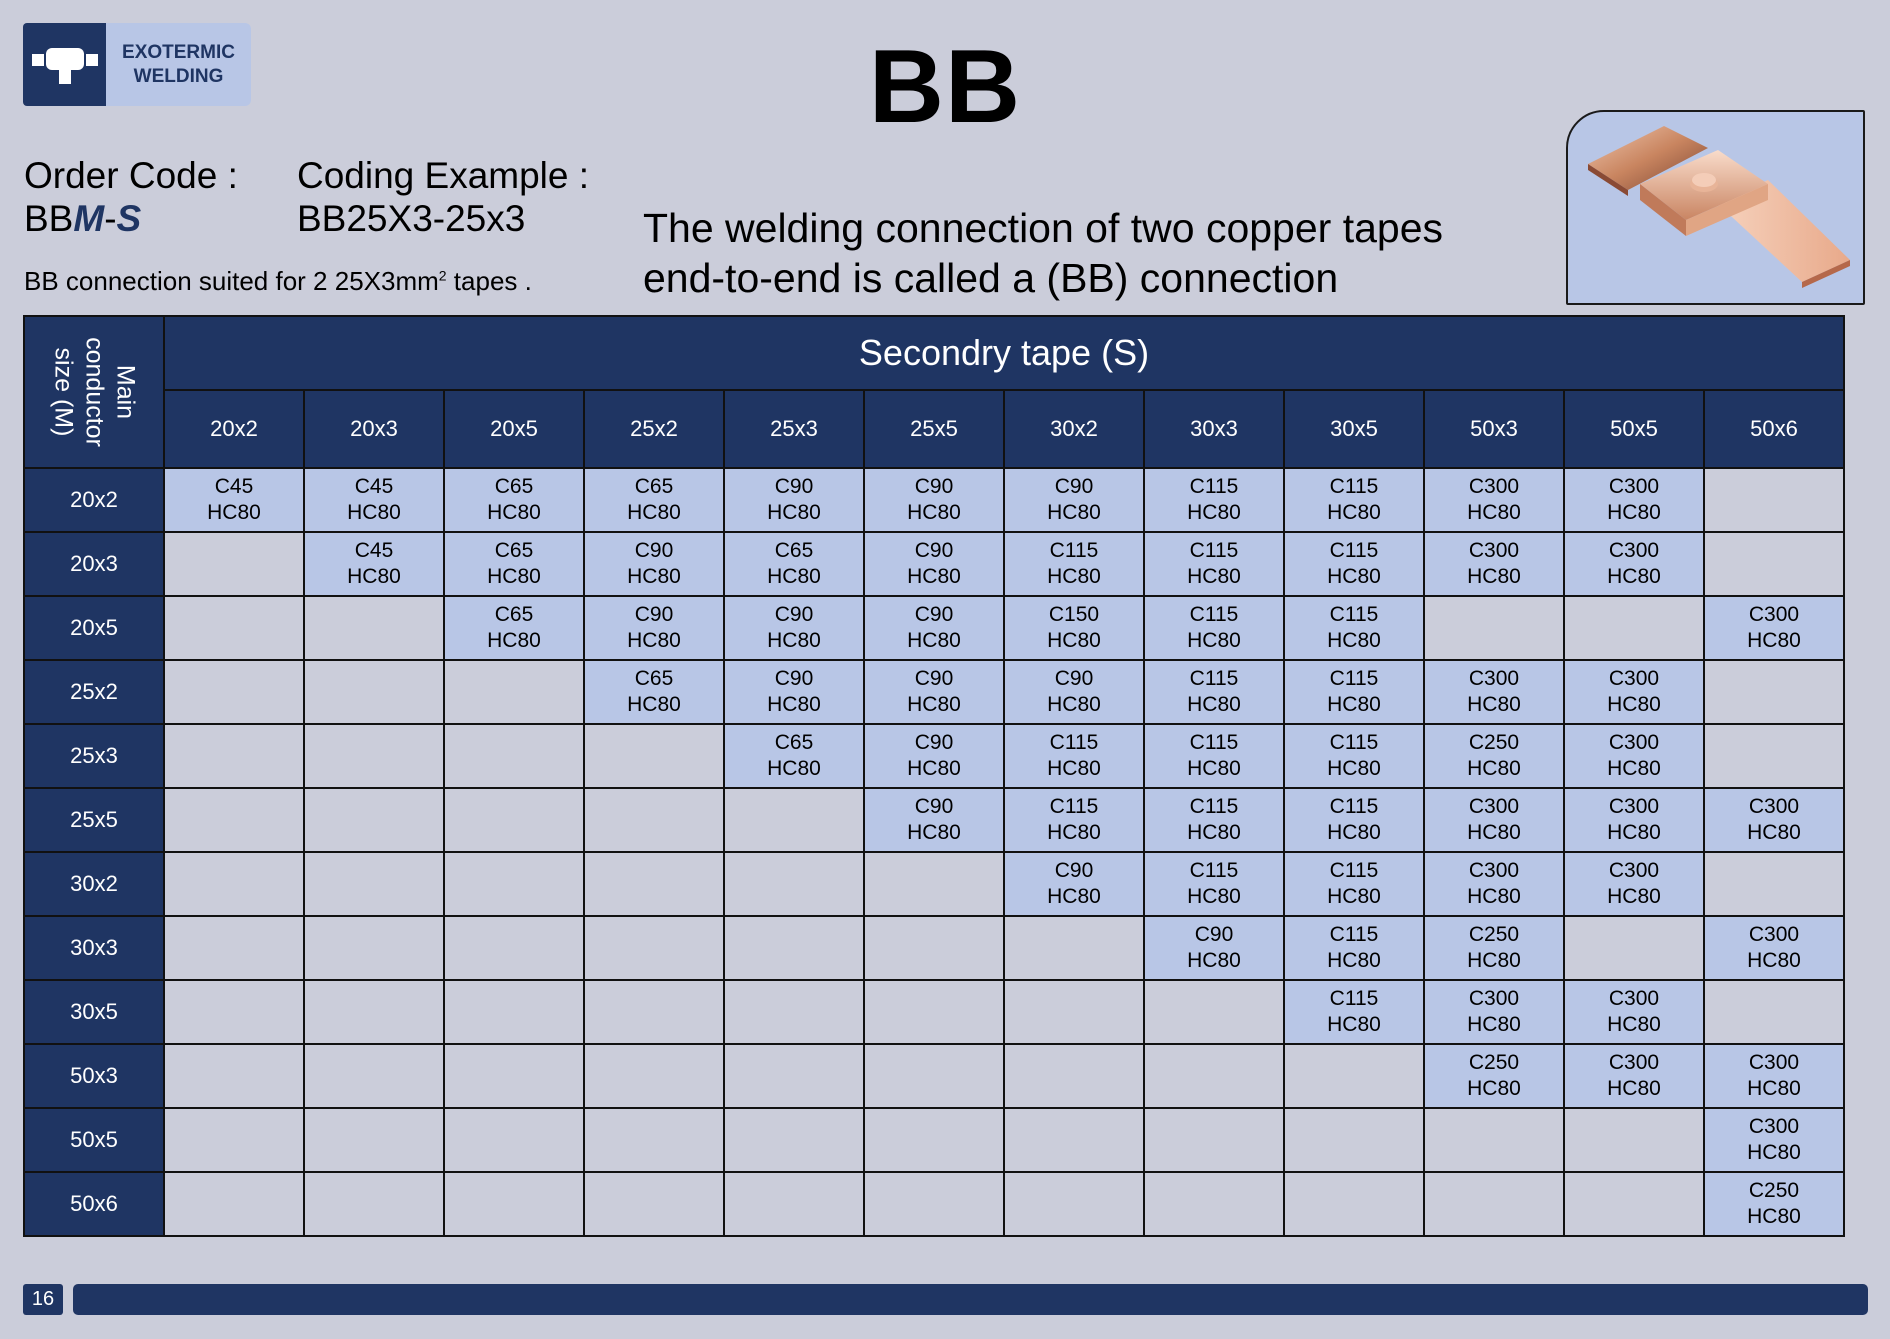 This screenshot has width=1890, height=1339. I want to click on page-title: BB, so click(945, 87).